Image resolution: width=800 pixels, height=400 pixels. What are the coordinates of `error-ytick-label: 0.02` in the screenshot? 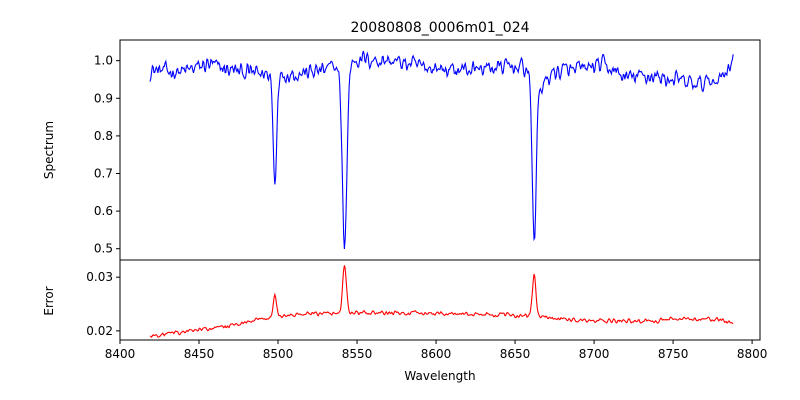 It's located at (99, 331).